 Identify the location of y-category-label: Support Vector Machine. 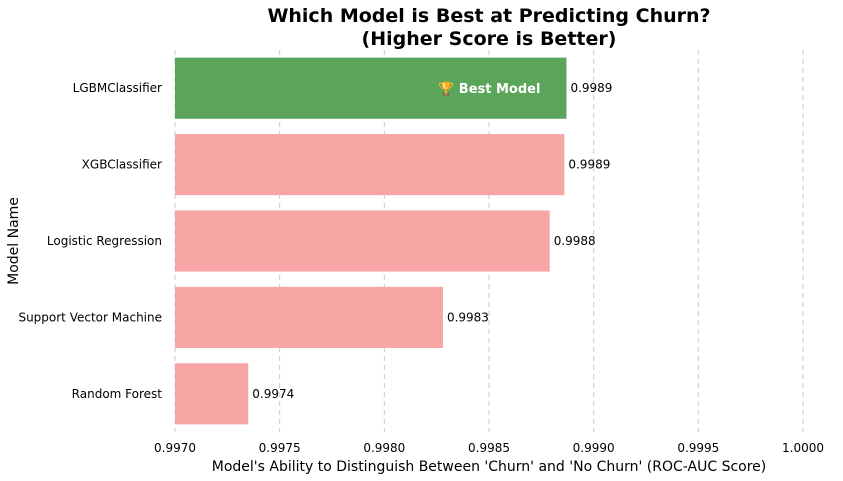
(90, 317).